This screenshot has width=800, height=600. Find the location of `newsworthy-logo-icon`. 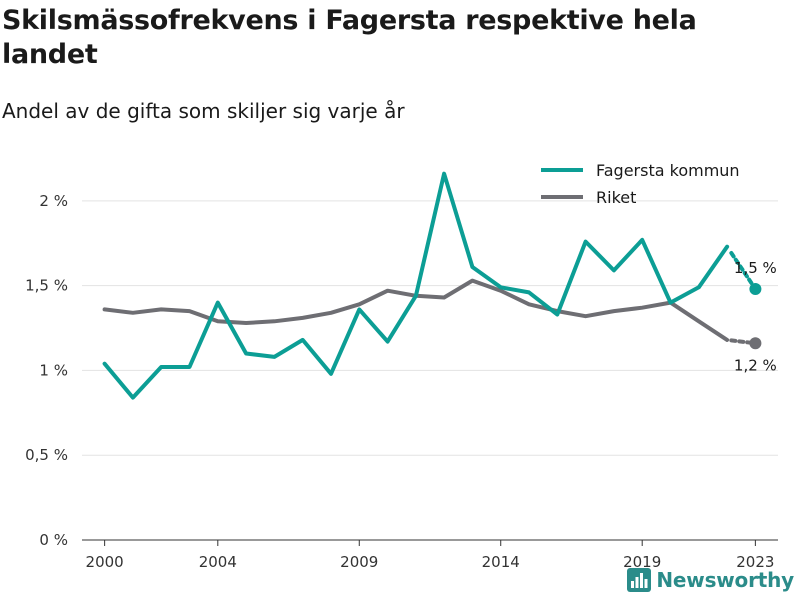

newsworthy-logo-icon is located at coordinates (639, 580).